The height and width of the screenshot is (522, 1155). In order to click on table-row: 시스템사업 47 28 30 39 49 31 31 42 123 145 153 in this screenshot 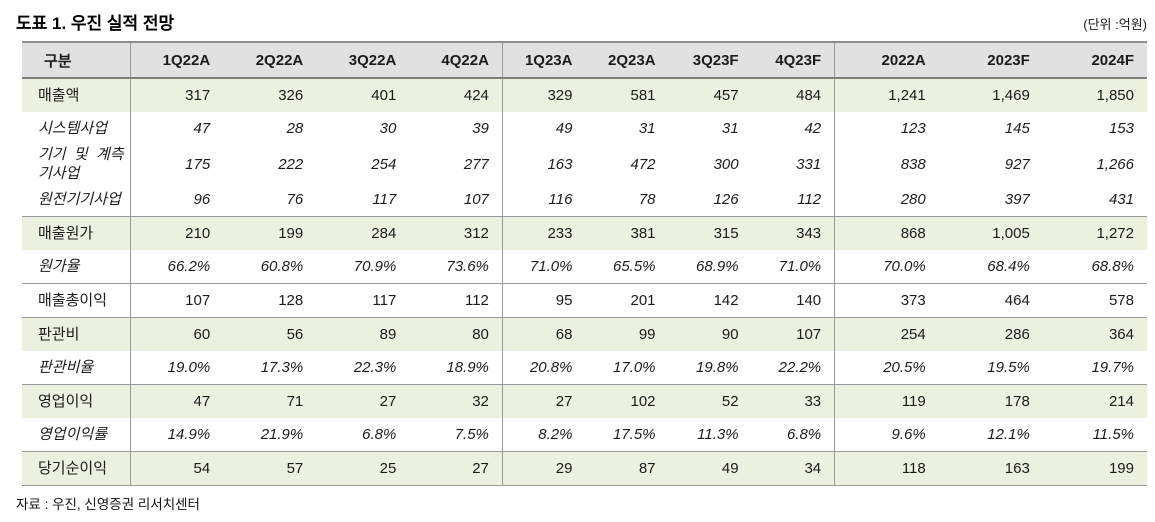, I will do `click(584, 128)`.